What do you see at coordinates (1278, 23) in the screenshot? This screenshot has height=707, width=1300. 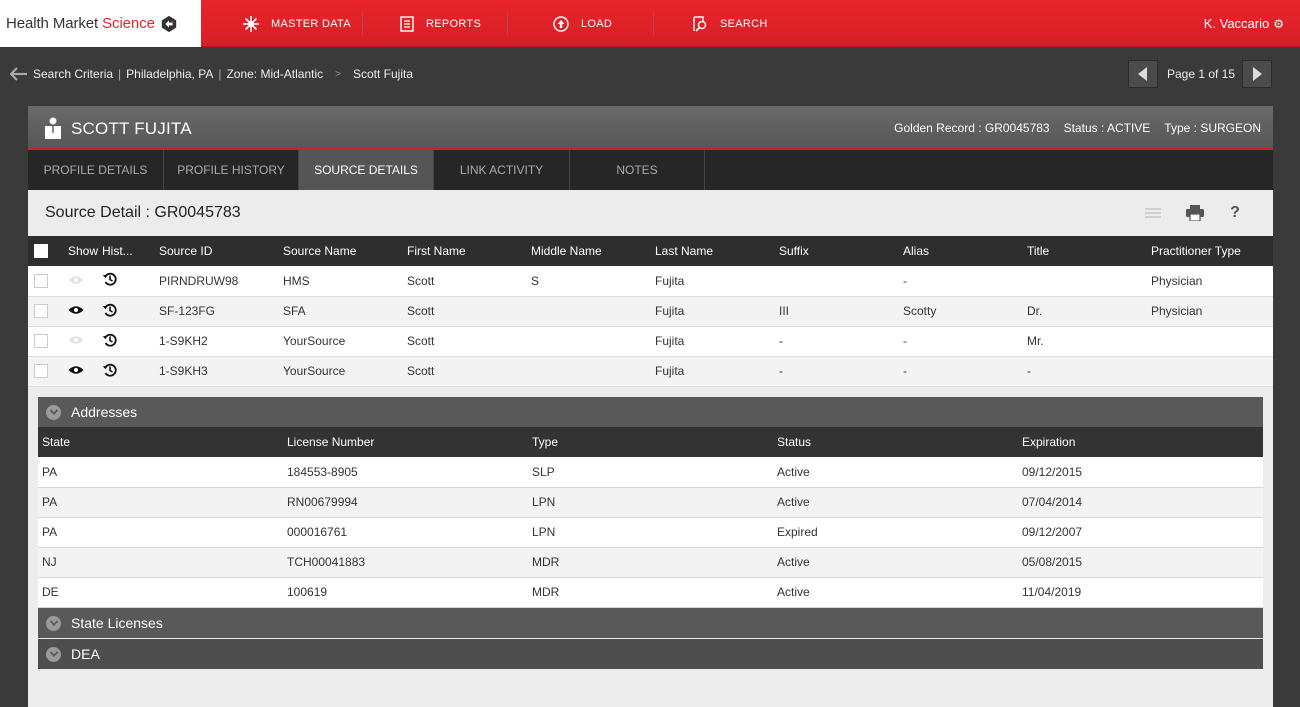 I see `gear-icon: ⚙` at bounding box center [1278, 23].